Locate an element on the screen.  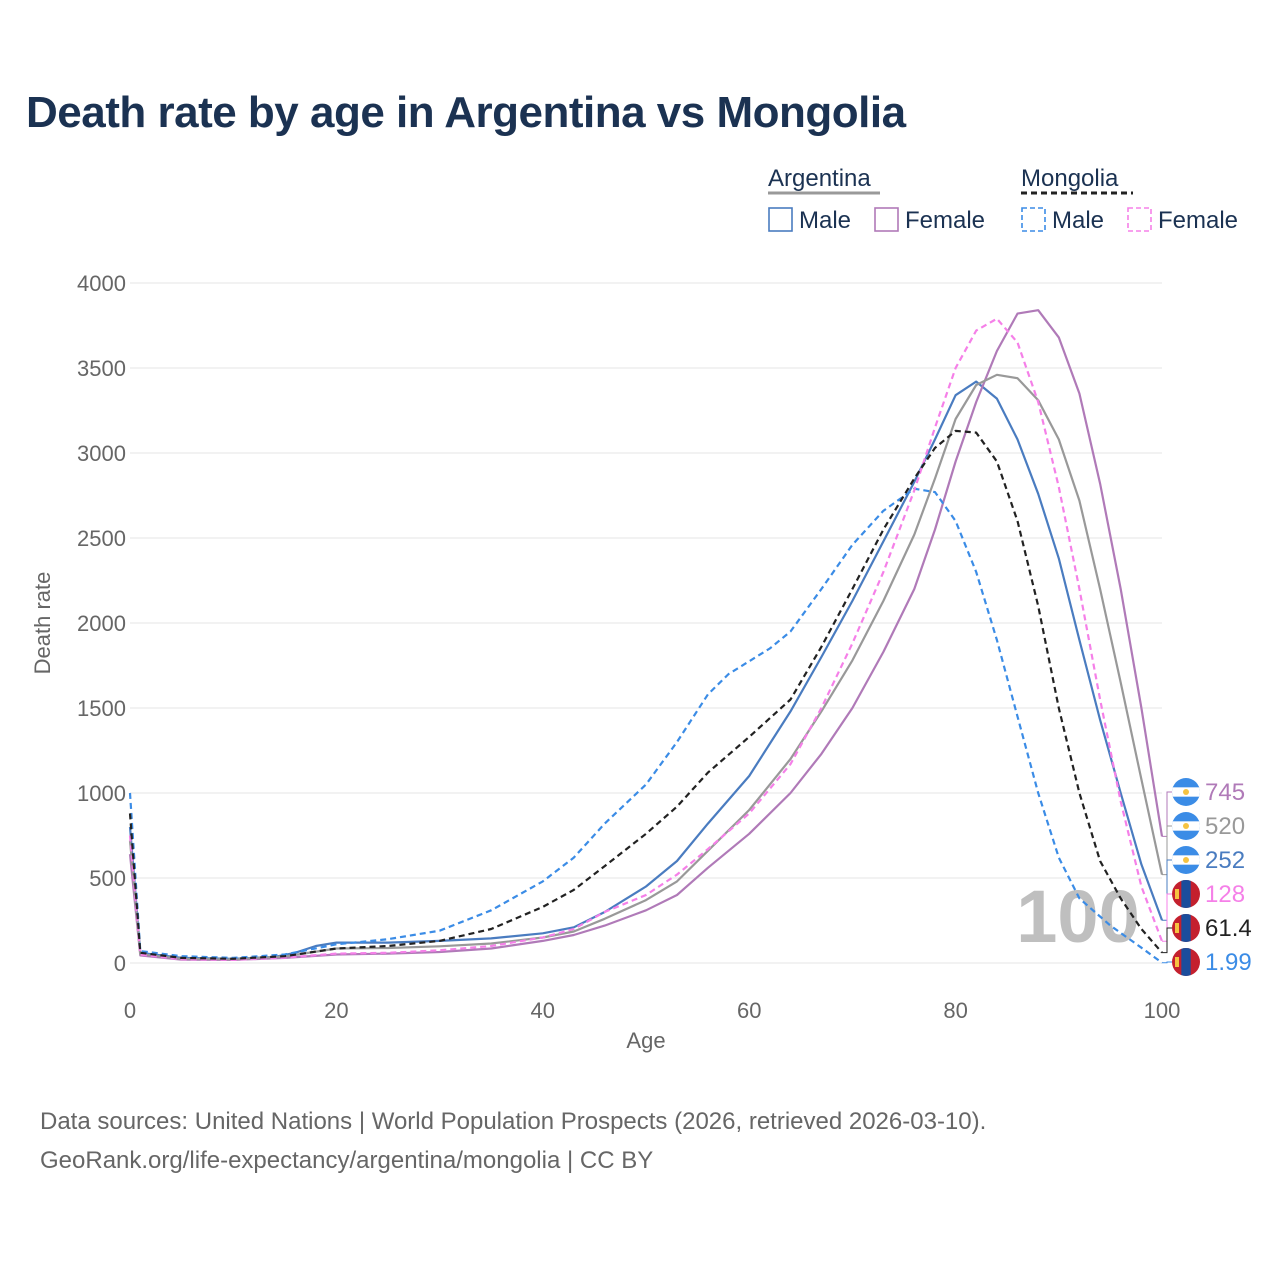
legend-group-argentina: Argentina is located at coordinates (819, 178).